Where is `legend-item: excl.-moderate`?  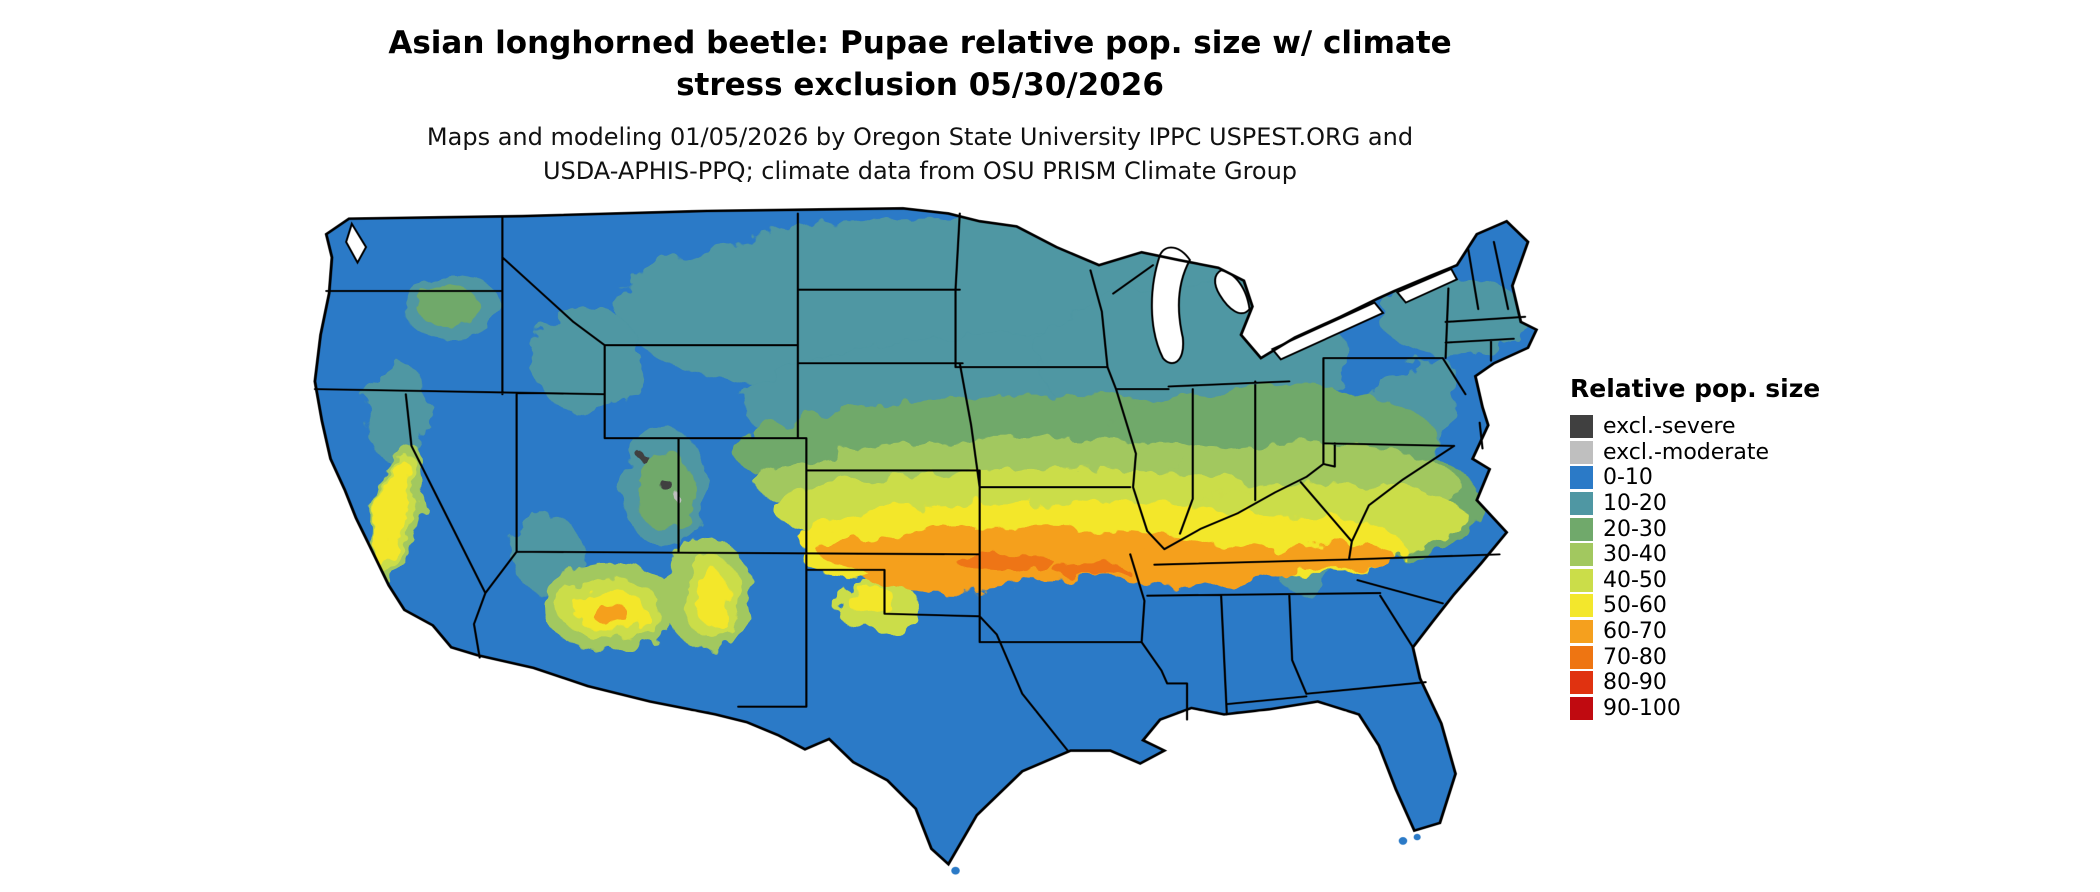 legend-item: excl.-moderate is located at coordinates (1695, 453).